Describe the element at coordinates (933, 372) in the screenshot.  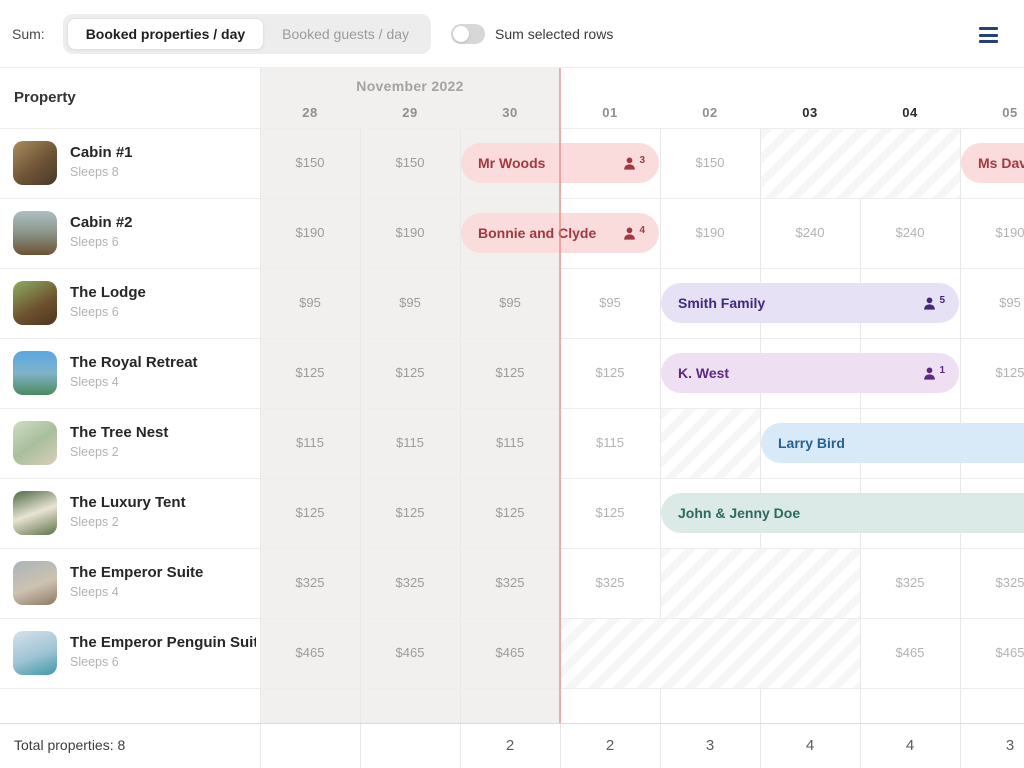
I see `person-icon: 1` at that location.